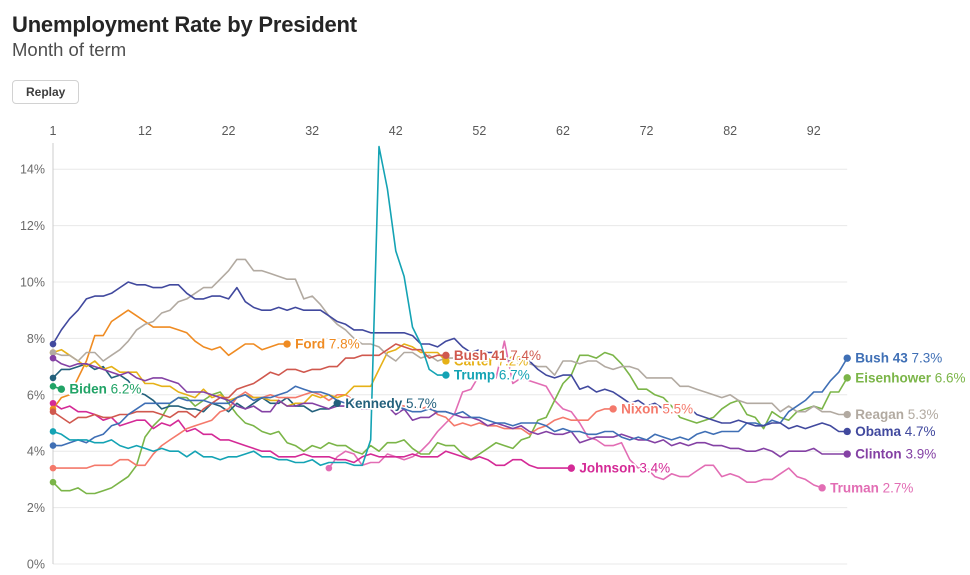  Describe the element at coordinates (895, 431) in the screenshot. I see `series-label-obama: Obama 4.7%` at that location.